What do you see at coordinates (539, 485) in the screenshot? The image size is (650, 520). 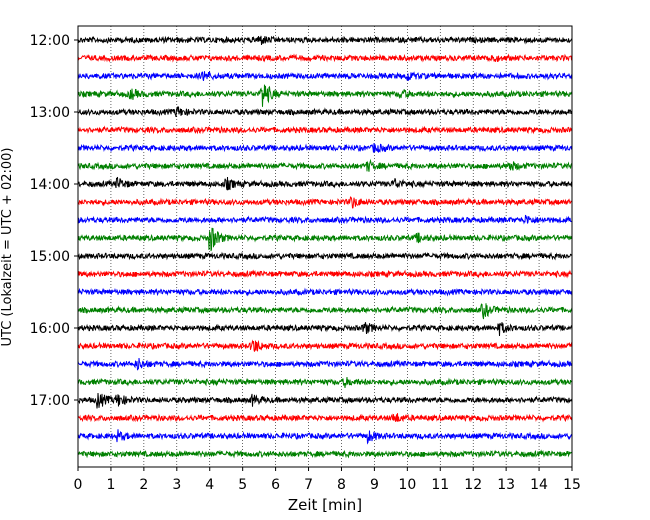 I see `x-tick-label: 14` at bounding box center [539, 485].